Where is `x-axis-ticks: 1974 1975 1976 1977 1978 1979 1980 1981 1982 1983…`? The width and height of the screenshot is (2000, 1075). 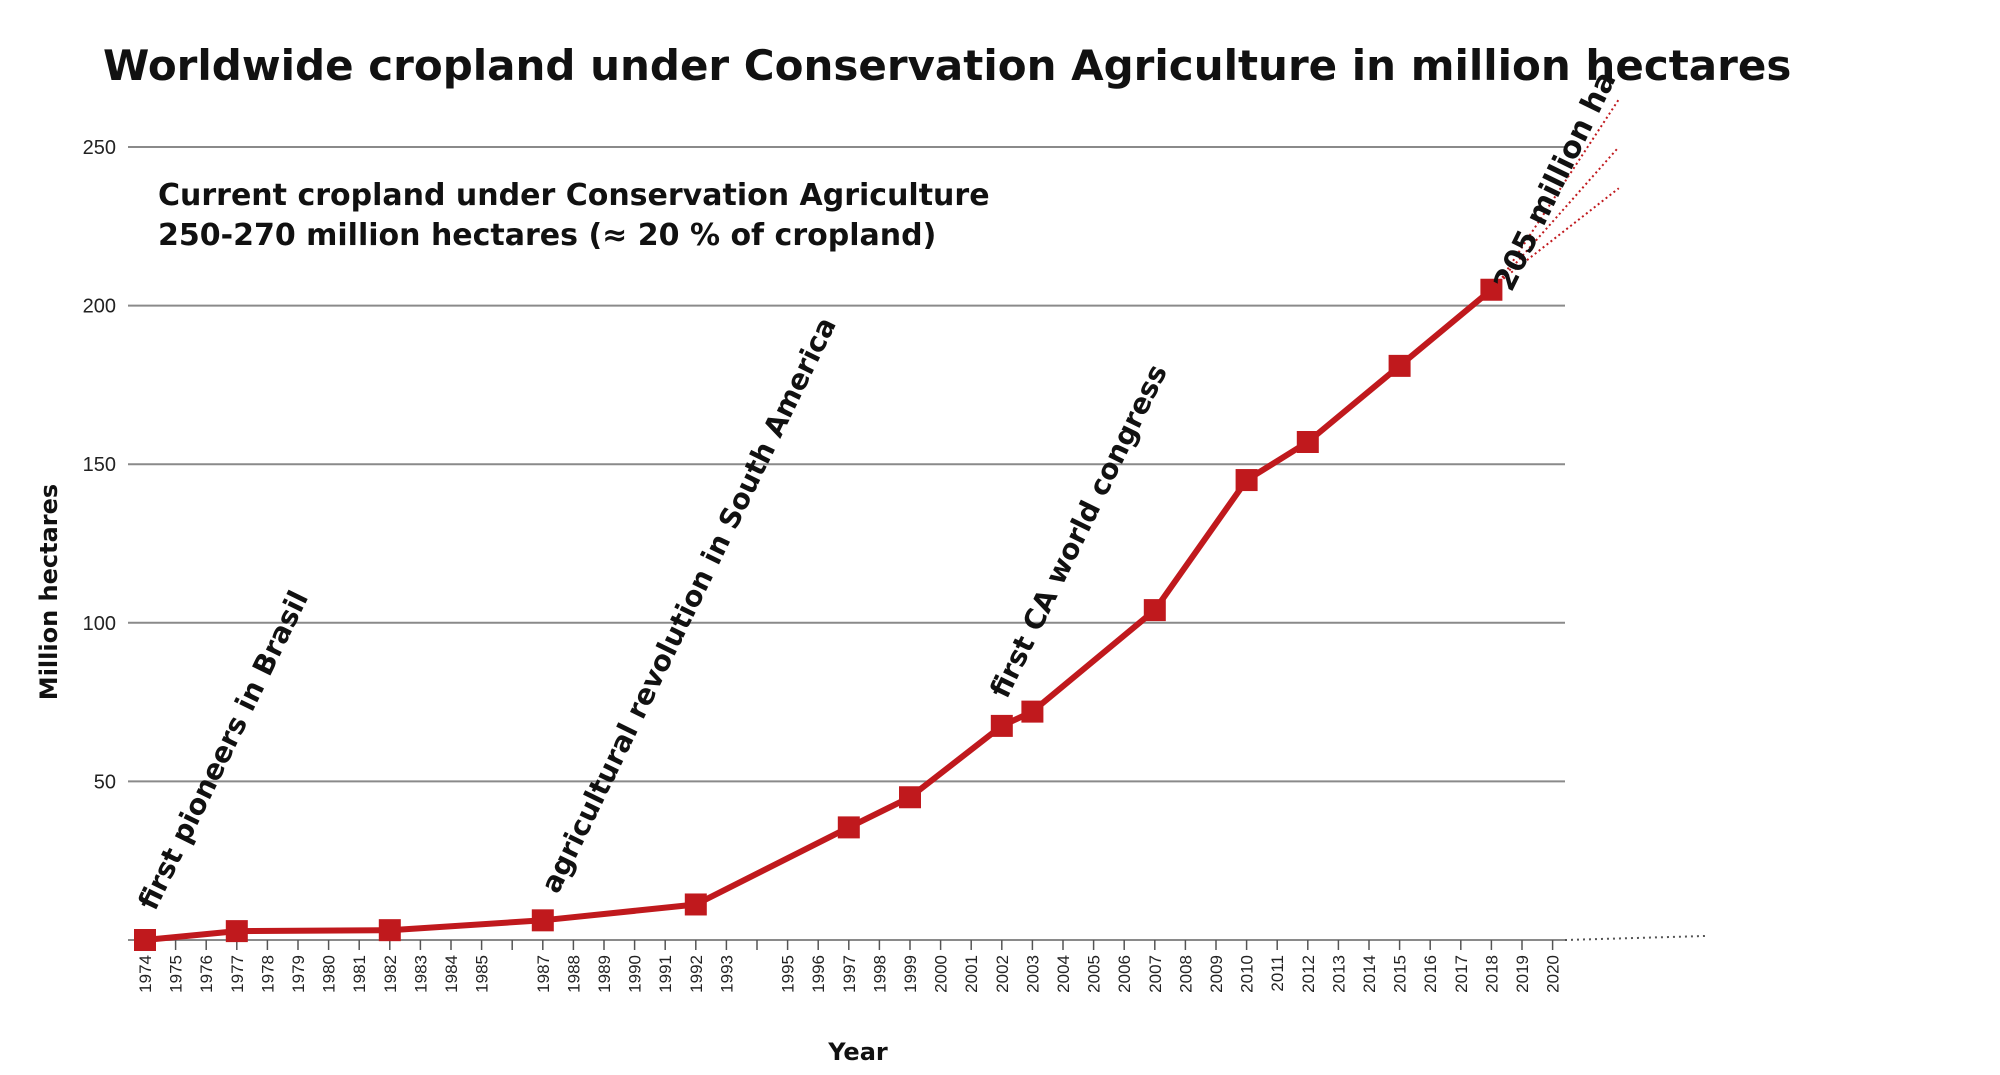 x-axis-ticks: 1974 1975 1976 1977 1978 1979 1980 1981 1982 1983… is located at coordinates (849, 966).